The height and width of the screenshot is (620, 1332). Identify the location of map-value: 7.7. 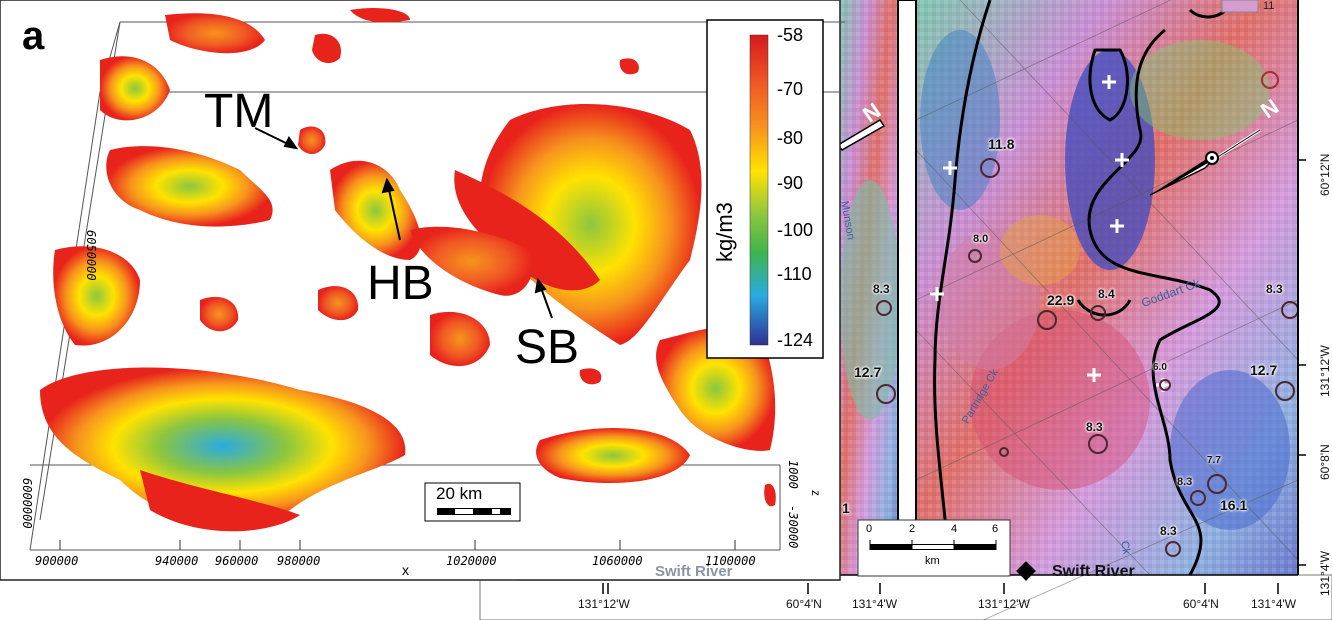
(1214, 460).